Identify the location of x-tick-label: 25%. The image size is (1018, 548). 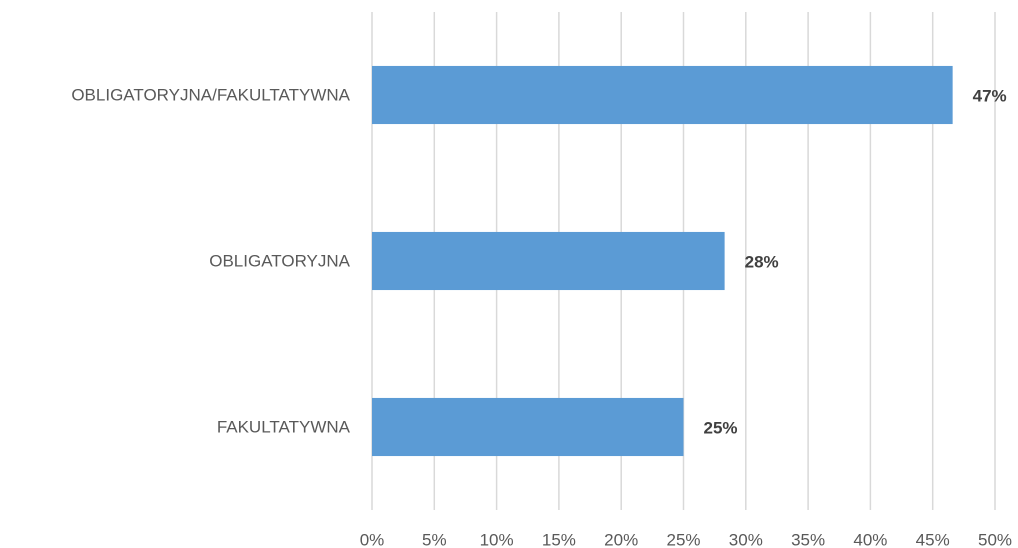
(683, 539).